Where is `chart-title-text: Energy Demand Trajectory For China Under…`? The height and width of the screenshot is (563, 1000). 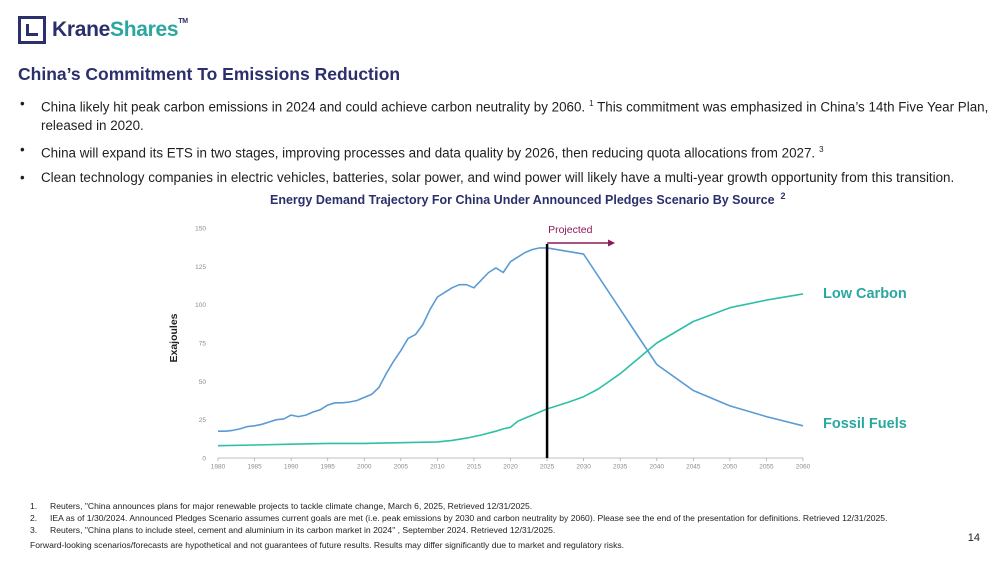
chart-title-text: Energy Demand Trajectory For China Under… is located at coordinates (522, 200).